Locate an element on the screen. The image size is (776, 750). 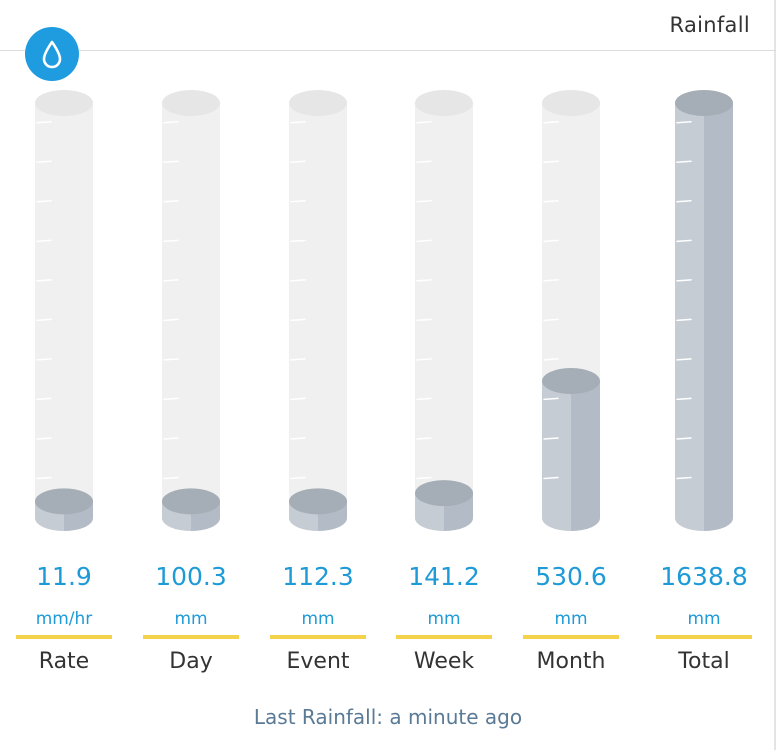
gauge-label-total: Total is located at coordinates (704, 661).